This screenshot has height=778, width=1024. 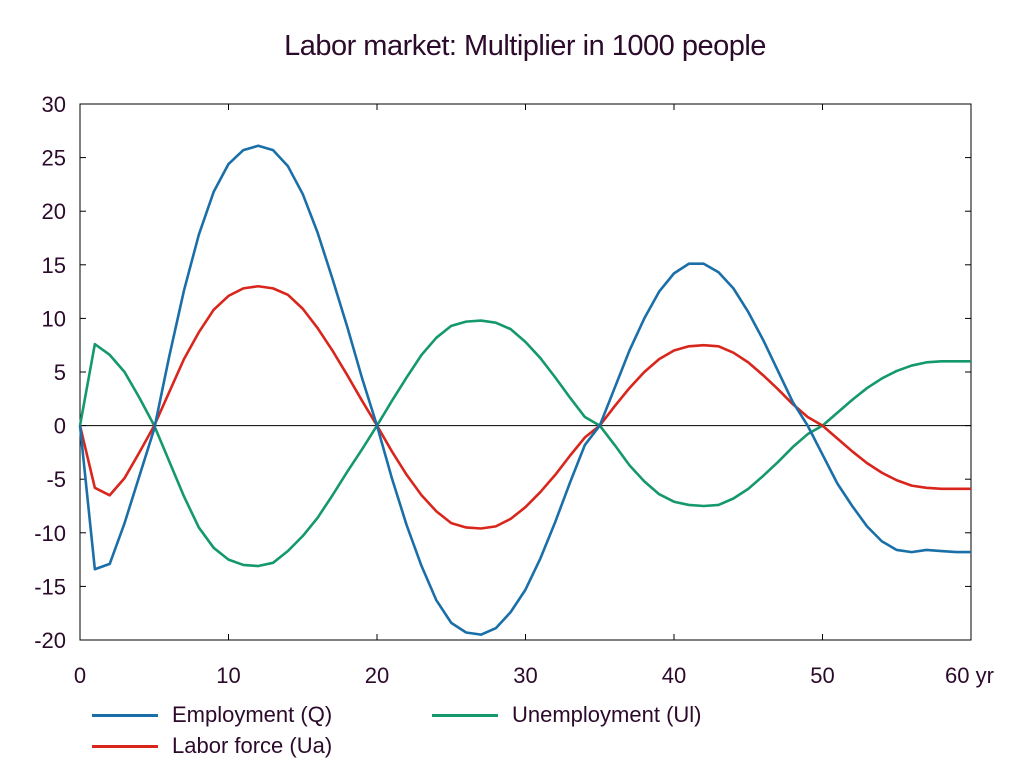 I want to click on x-tick-label: 50, so click(x=822, y=675).